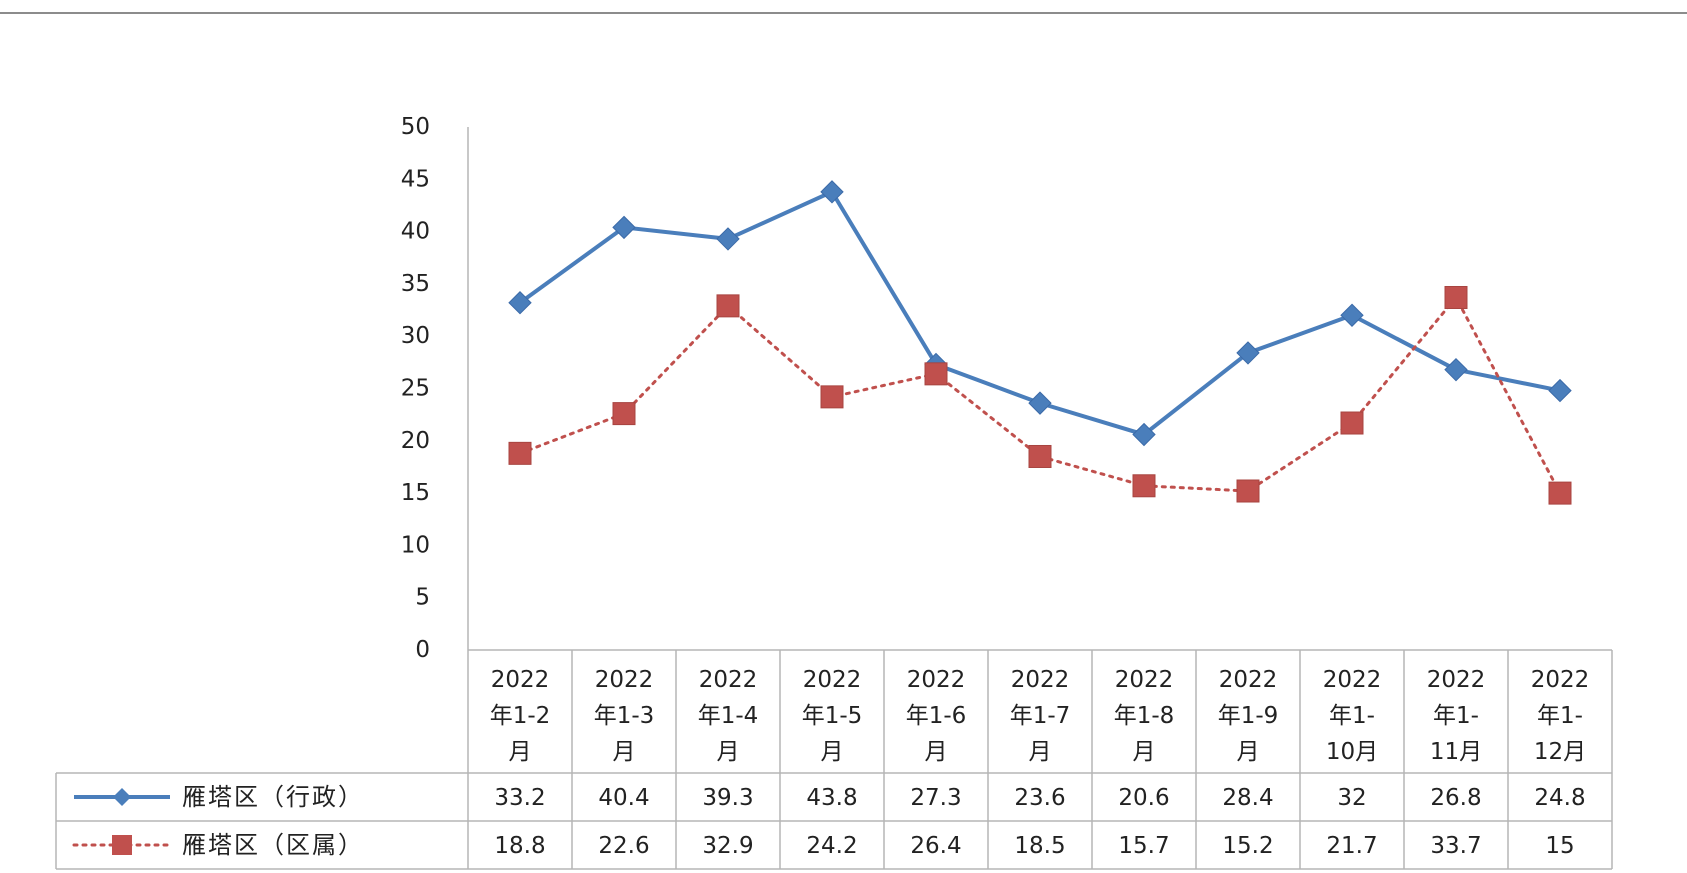 The width and height of the screenshot is (1687, 873). Describe the element at coordinates (624, 716) in the screenshot. I see `x-tick-label: 年1-3` at that location.